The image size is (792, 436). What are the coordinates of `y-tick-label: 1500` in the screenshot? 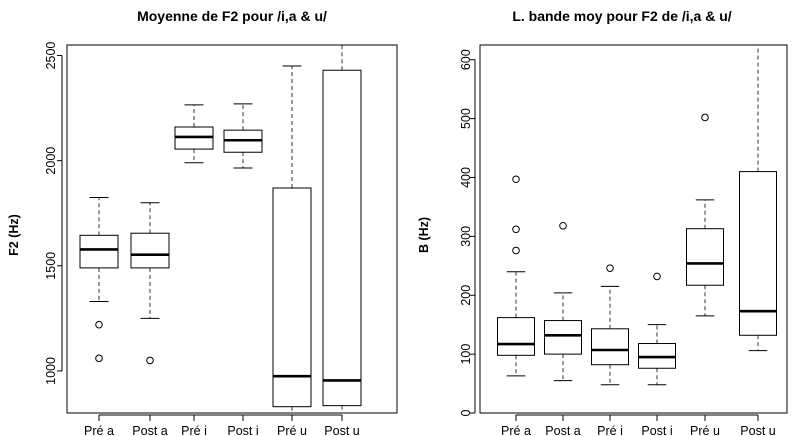 It's located at (51, 266).